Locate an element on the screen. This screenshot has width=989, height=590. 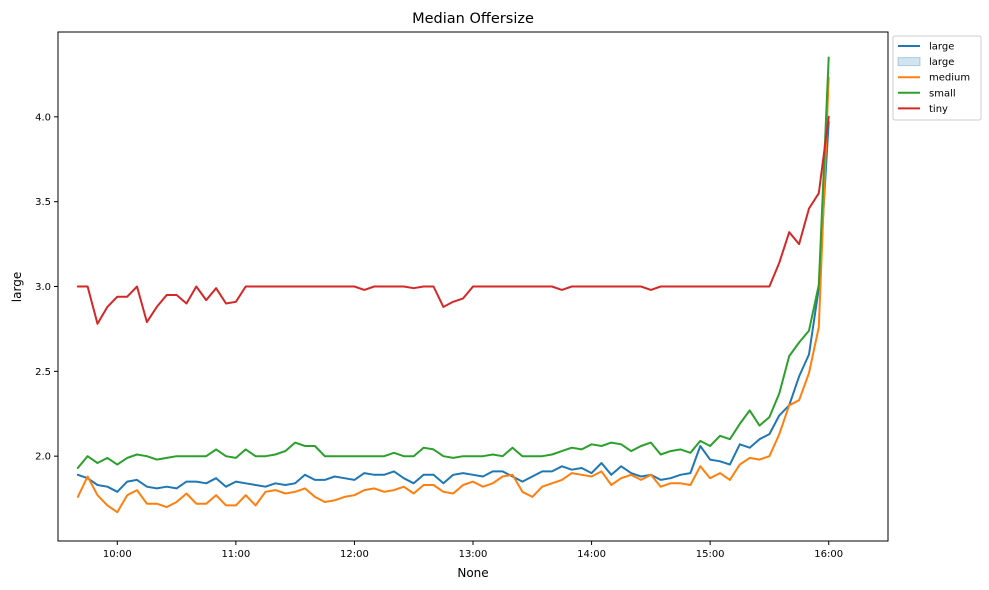
legend-swatch is located at coordinates (909, 62).